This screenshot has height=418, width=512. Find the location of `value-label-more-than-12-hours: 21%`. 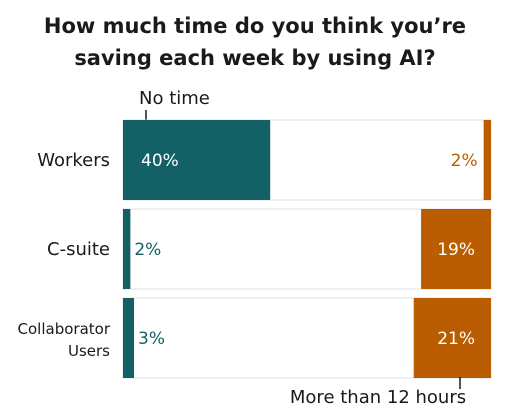

value-label-more-than-12-hours: 21% is located at coordinates (456, 339).